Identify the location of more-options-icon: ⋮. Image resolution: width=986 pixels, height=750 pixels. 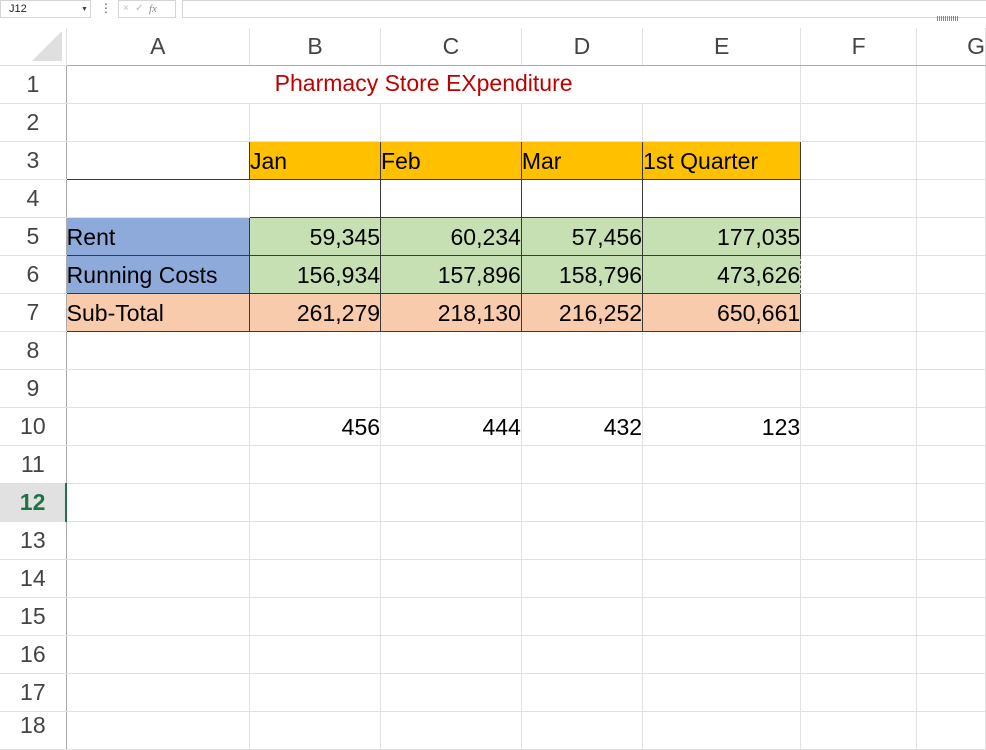
(106, 8).